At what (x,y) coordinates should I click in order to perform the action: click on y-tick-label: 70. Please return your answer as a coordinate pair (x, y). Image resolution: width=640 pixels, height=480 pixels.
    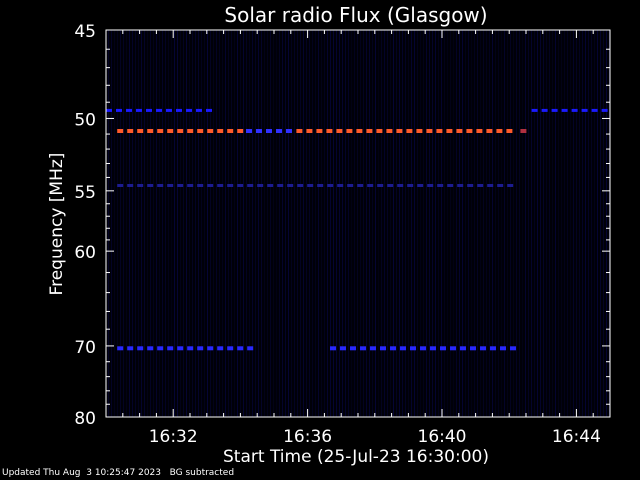
    Looking at the image, I should click on (85, 348).